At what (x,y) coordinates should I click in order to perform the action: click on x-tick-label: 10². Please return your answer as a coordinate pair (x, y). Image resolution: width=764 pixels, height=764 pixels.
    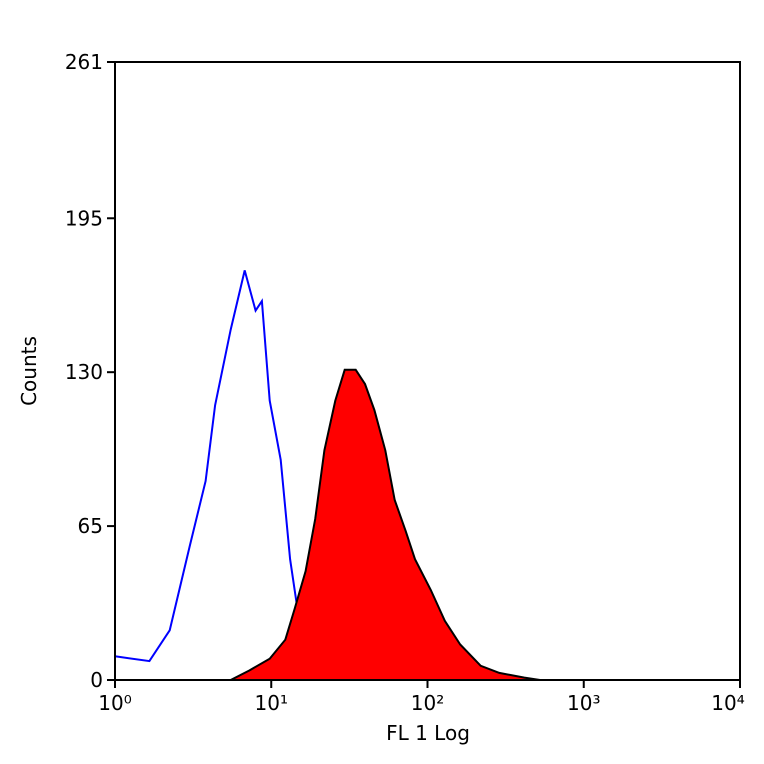
    Looking at the image, I should click on (427, 703).